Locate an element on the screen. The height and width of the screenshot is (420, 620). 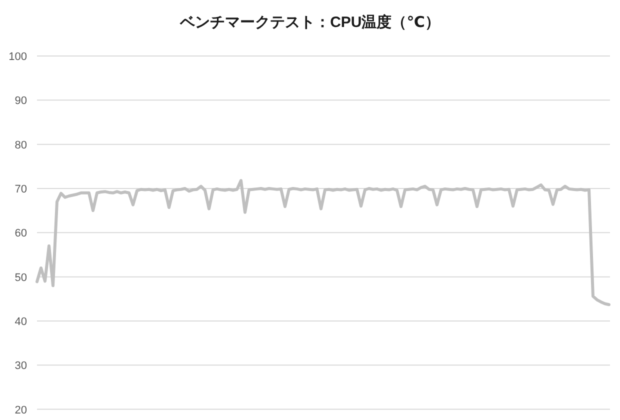
y-tick-label: 60 is located at coordinates (20, 234).